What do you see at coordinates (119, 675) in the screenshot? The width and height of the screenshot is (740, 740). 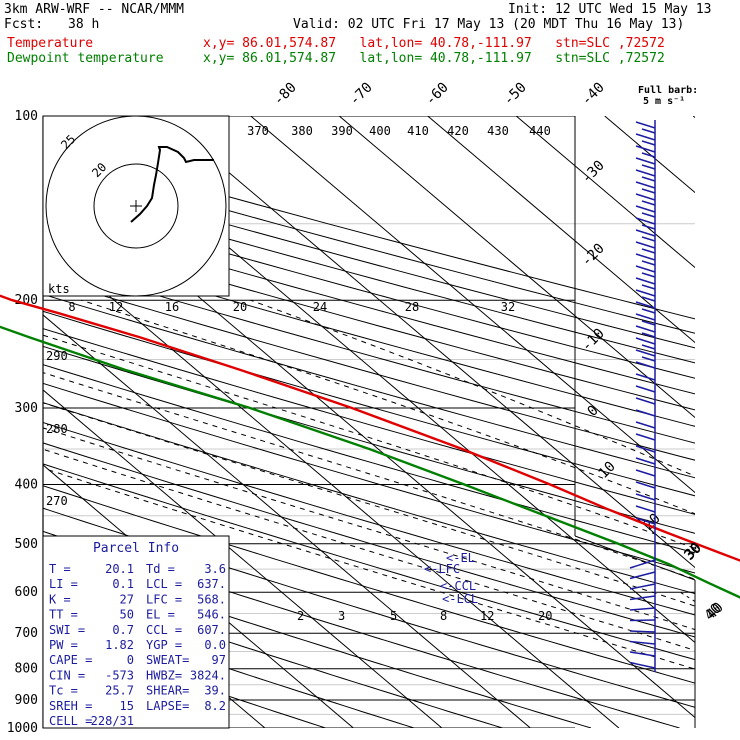 I see `parcel-value: -573` at bounding box center [119, 675].